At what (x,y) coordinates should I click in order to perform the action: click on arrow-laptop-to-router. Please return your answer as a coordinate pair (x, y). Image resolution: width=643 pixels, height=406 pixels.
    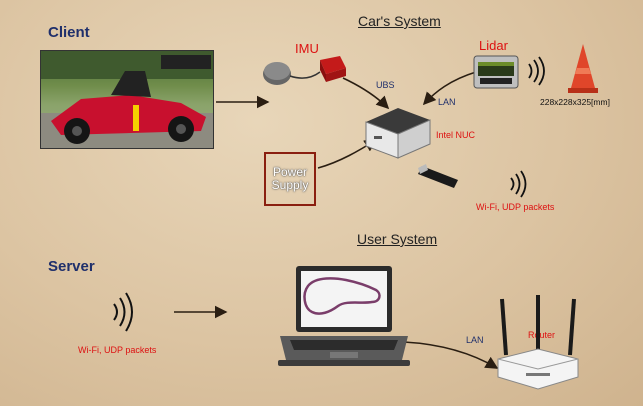
    Looking at the image, I should click on (451, 355).